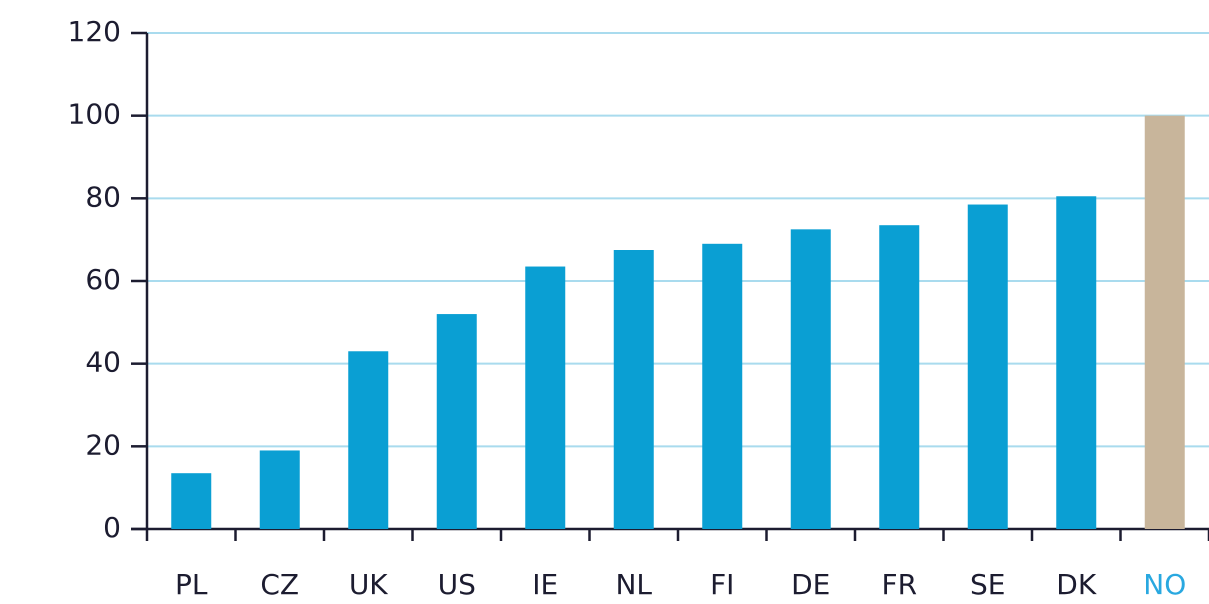 The width and height of the screenshot is (1209, 604). I want to click on x-tick-label: PL, so click(191, 584).